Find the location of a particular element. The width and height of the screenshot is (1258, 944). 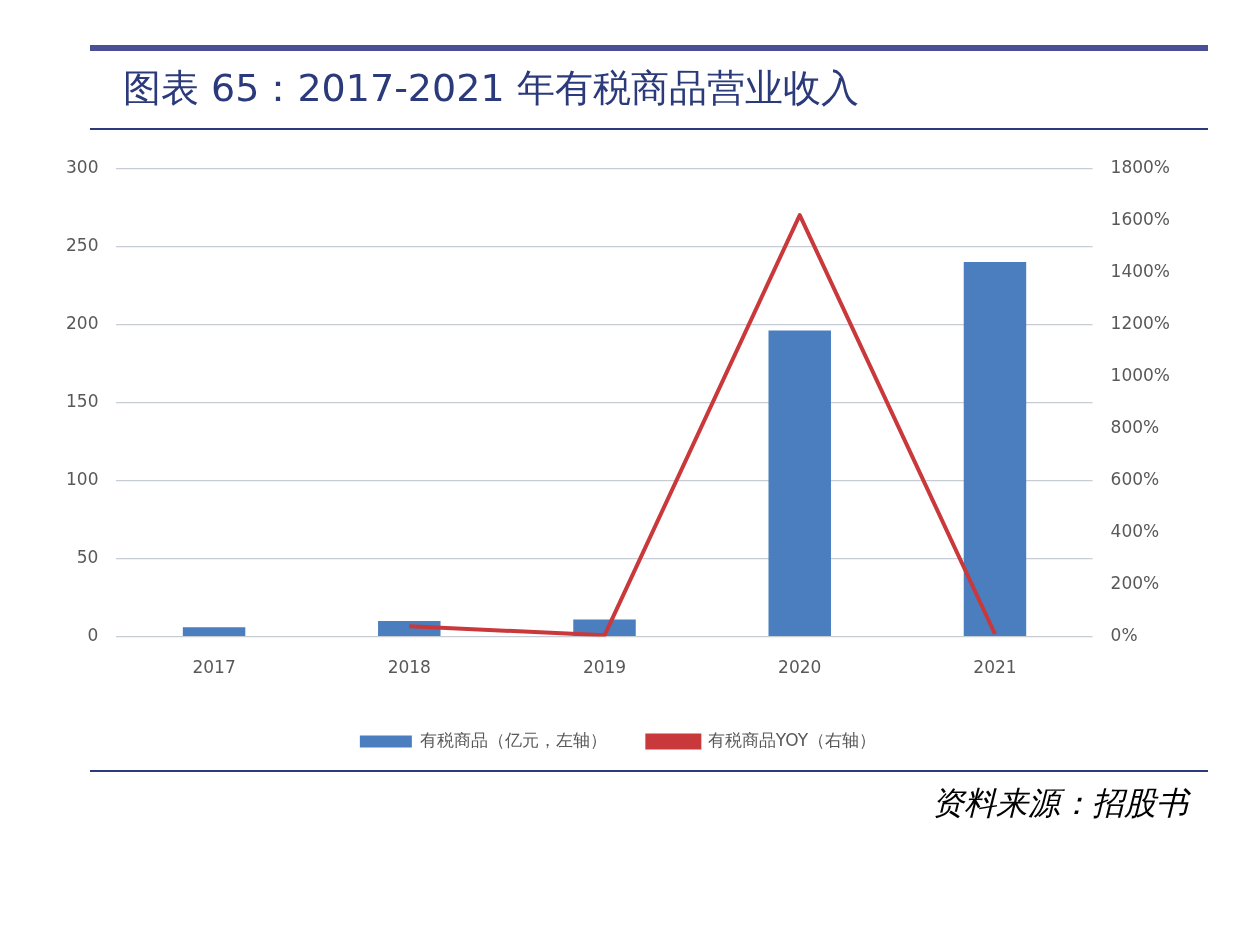

y-tick-label: 100 is located at coordinates (82, 478).